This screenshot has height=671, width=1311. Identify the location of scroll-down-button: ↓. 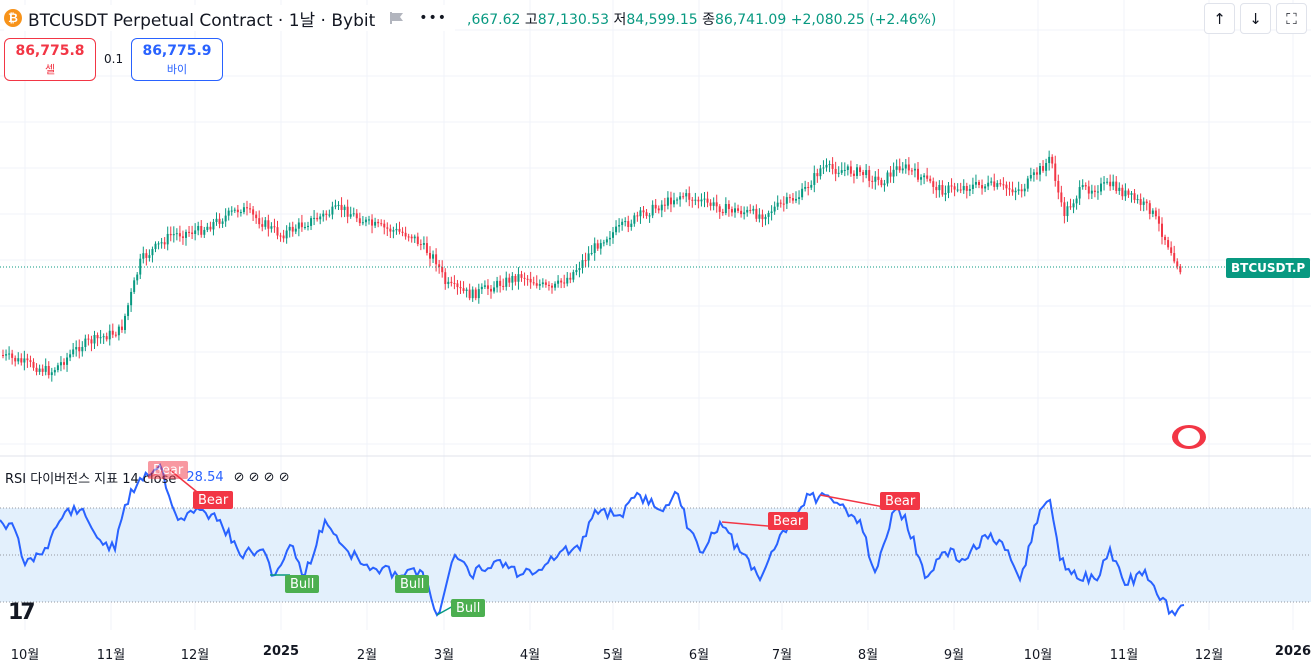
(1255, 18).